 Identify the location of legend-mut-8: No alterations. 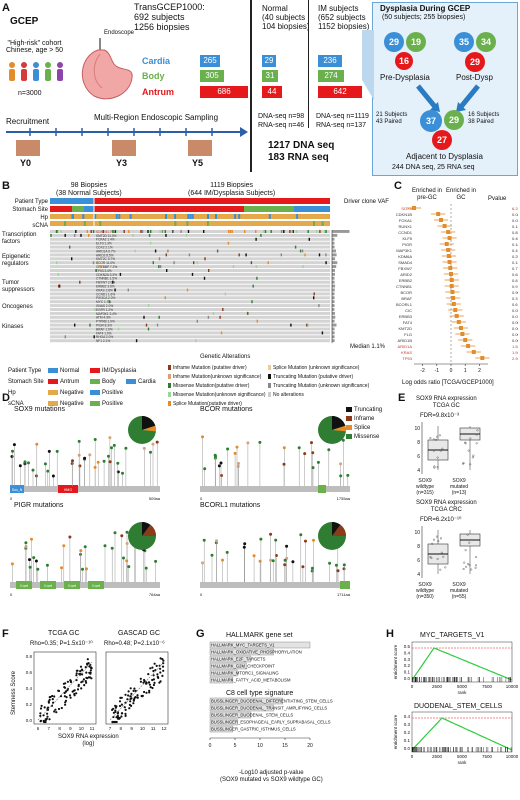
(288, 395).